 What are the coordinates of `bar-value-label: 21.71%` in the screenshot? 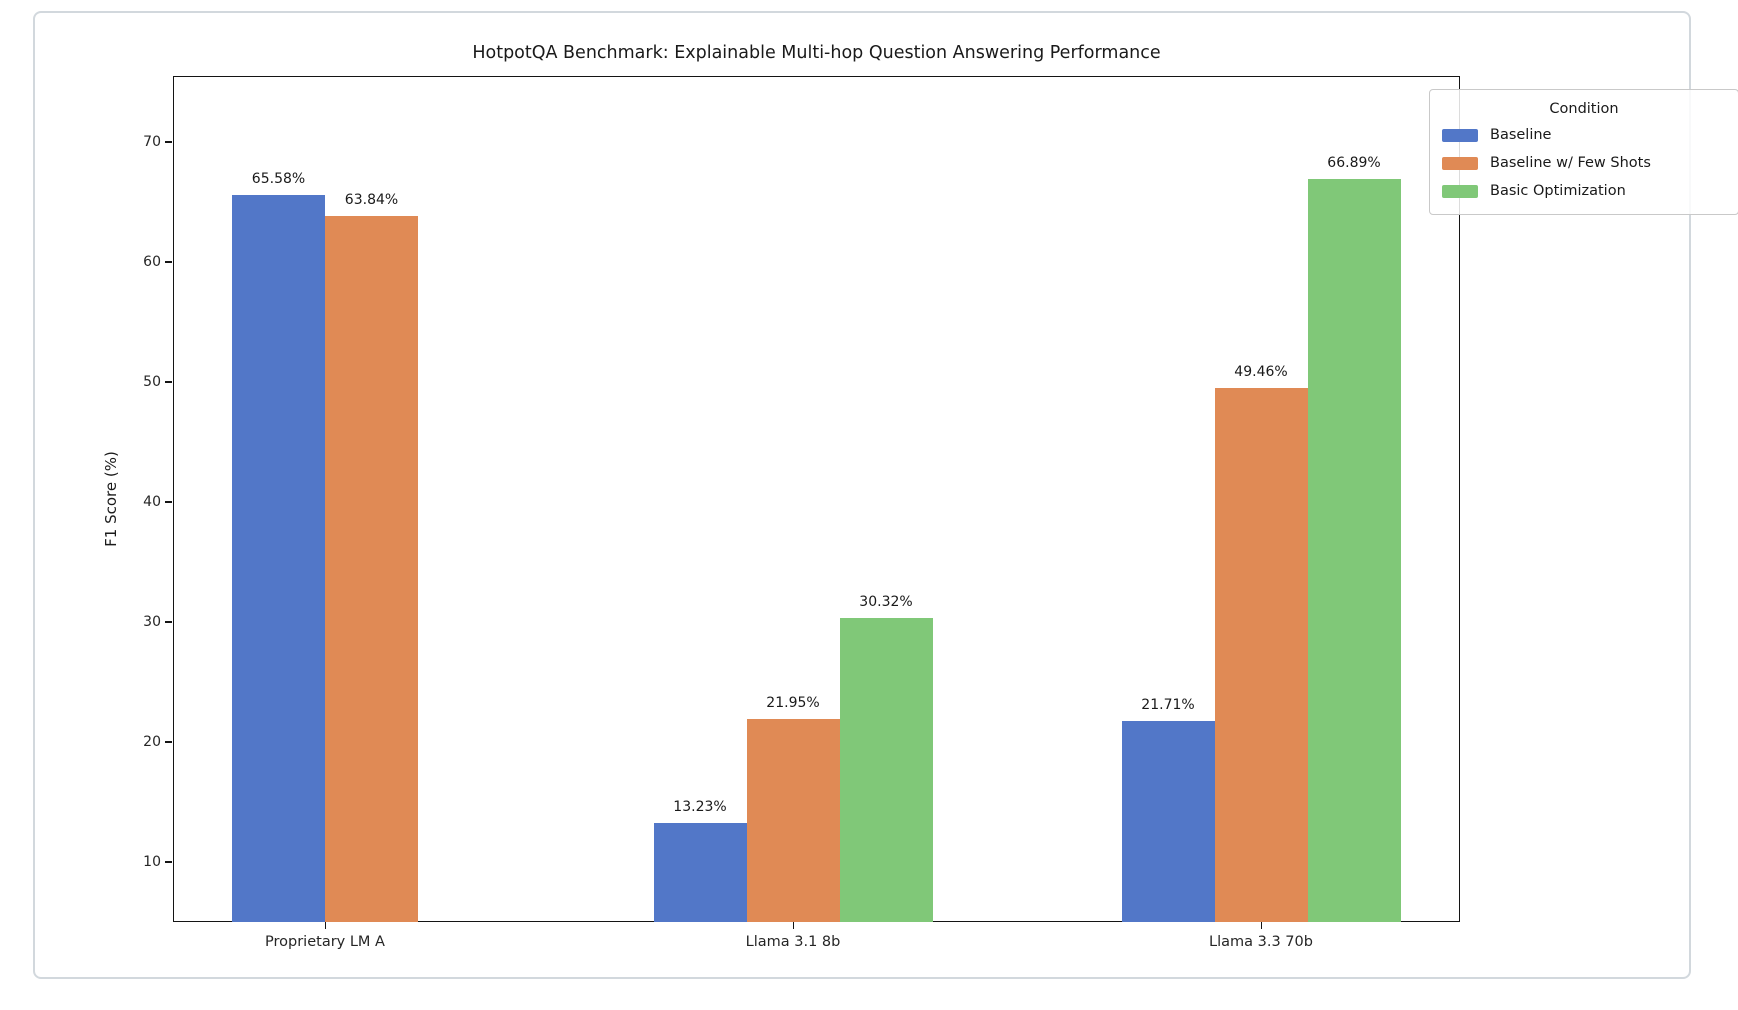 It's located at (1168, 705).